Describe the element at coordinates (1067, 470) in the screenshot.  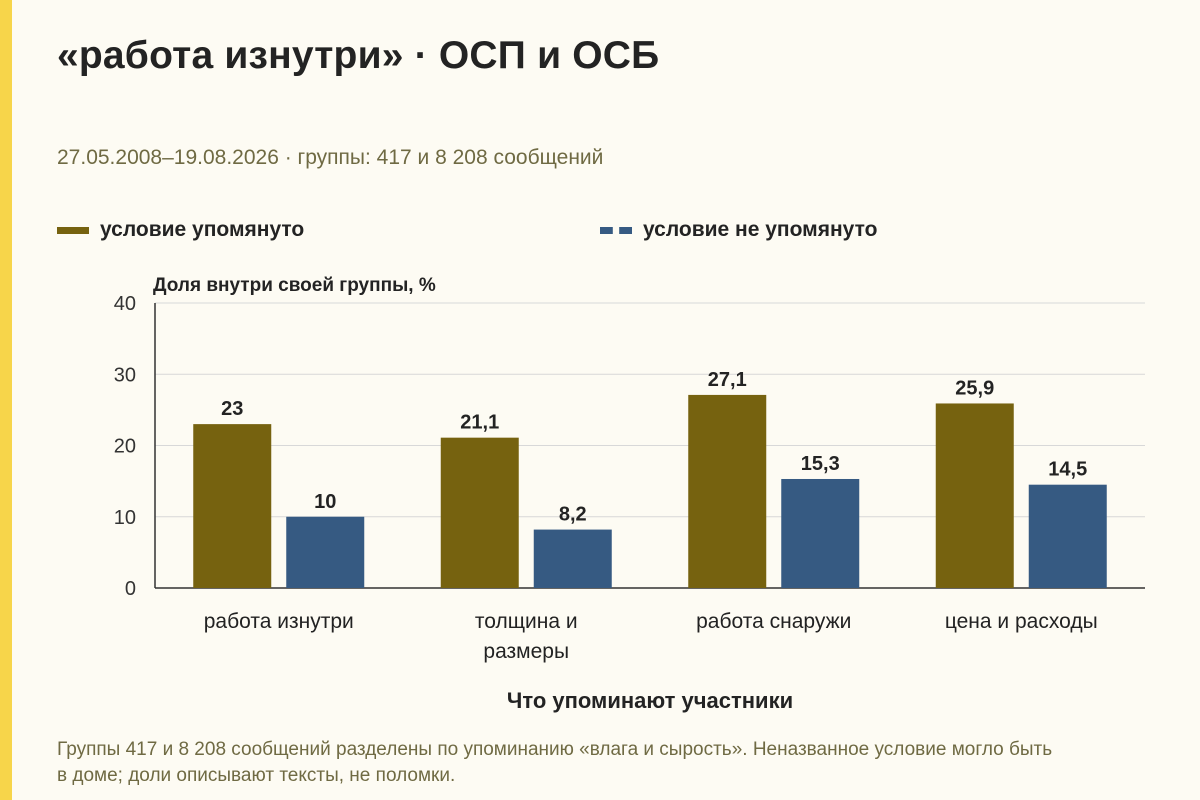
I see `data-label: 14,5` at that location.